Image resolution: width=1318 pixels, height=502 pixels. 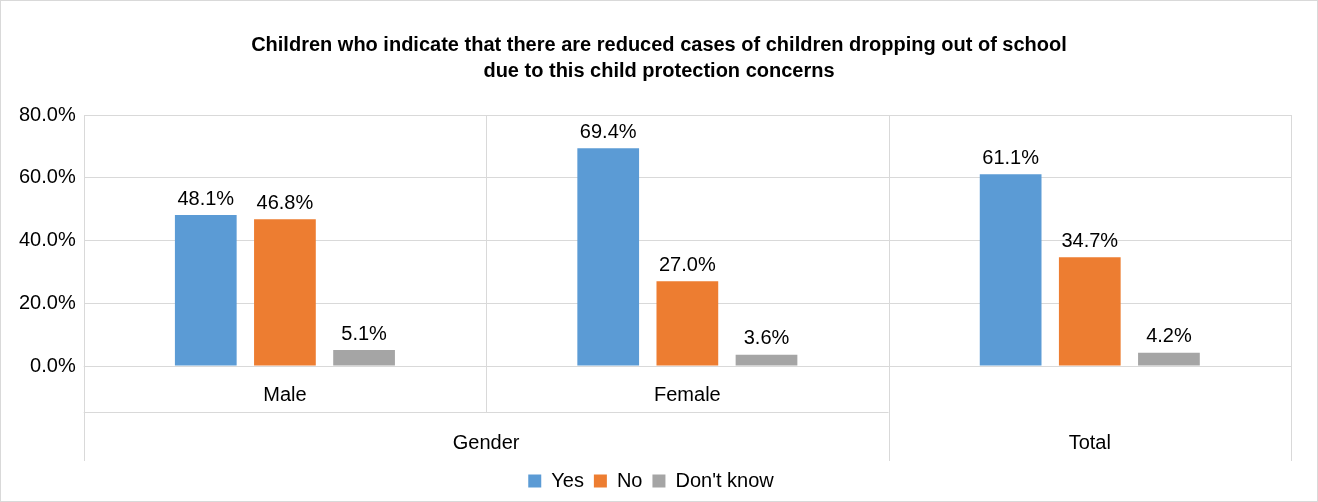 I want to click on data-label: 3.6%, so click(x=766, y=337).